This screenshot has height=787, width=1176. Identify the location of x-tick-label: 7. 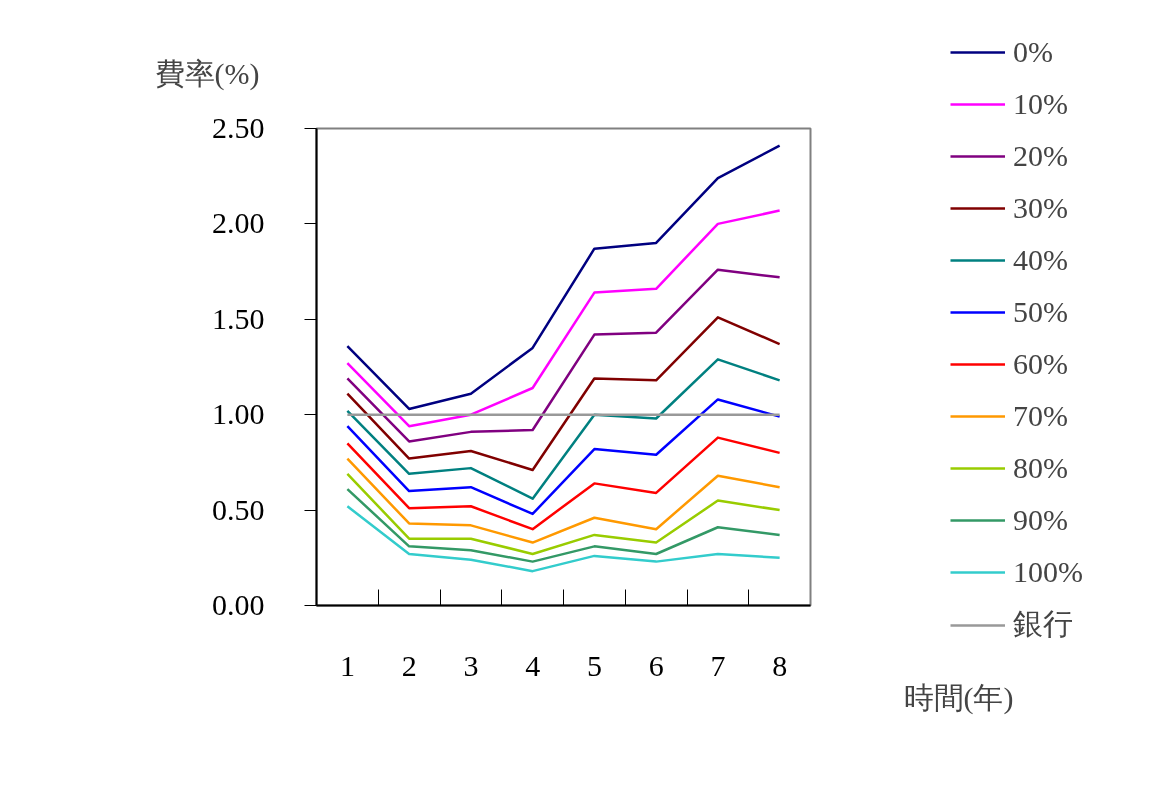
(718, 665).